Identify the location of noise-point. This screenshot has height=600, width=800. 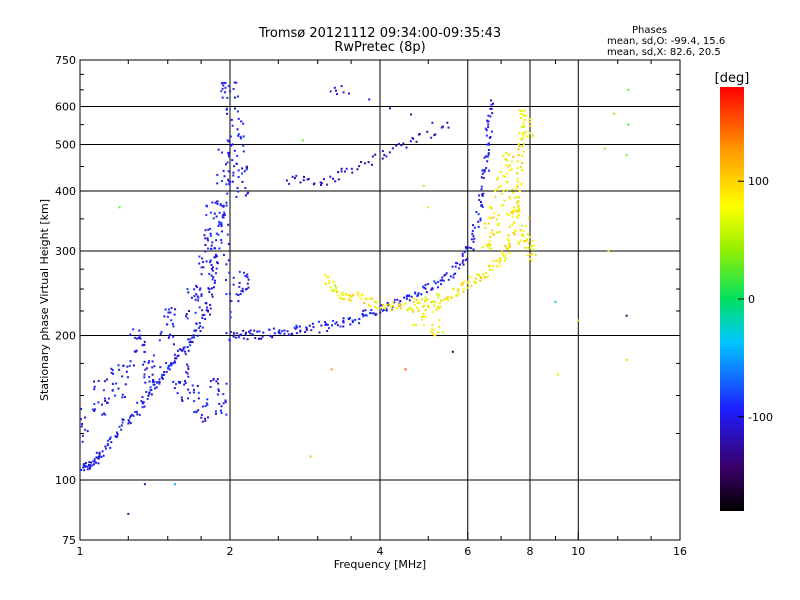
(144, 484).